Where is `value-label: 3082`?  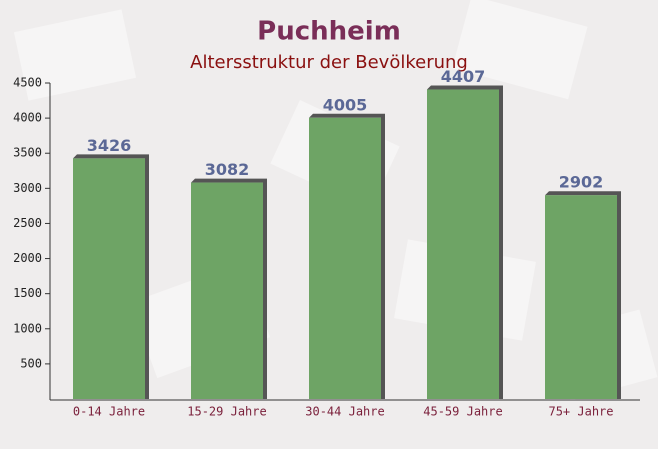
value-label: 3082 is located at coordinates (227, 169).